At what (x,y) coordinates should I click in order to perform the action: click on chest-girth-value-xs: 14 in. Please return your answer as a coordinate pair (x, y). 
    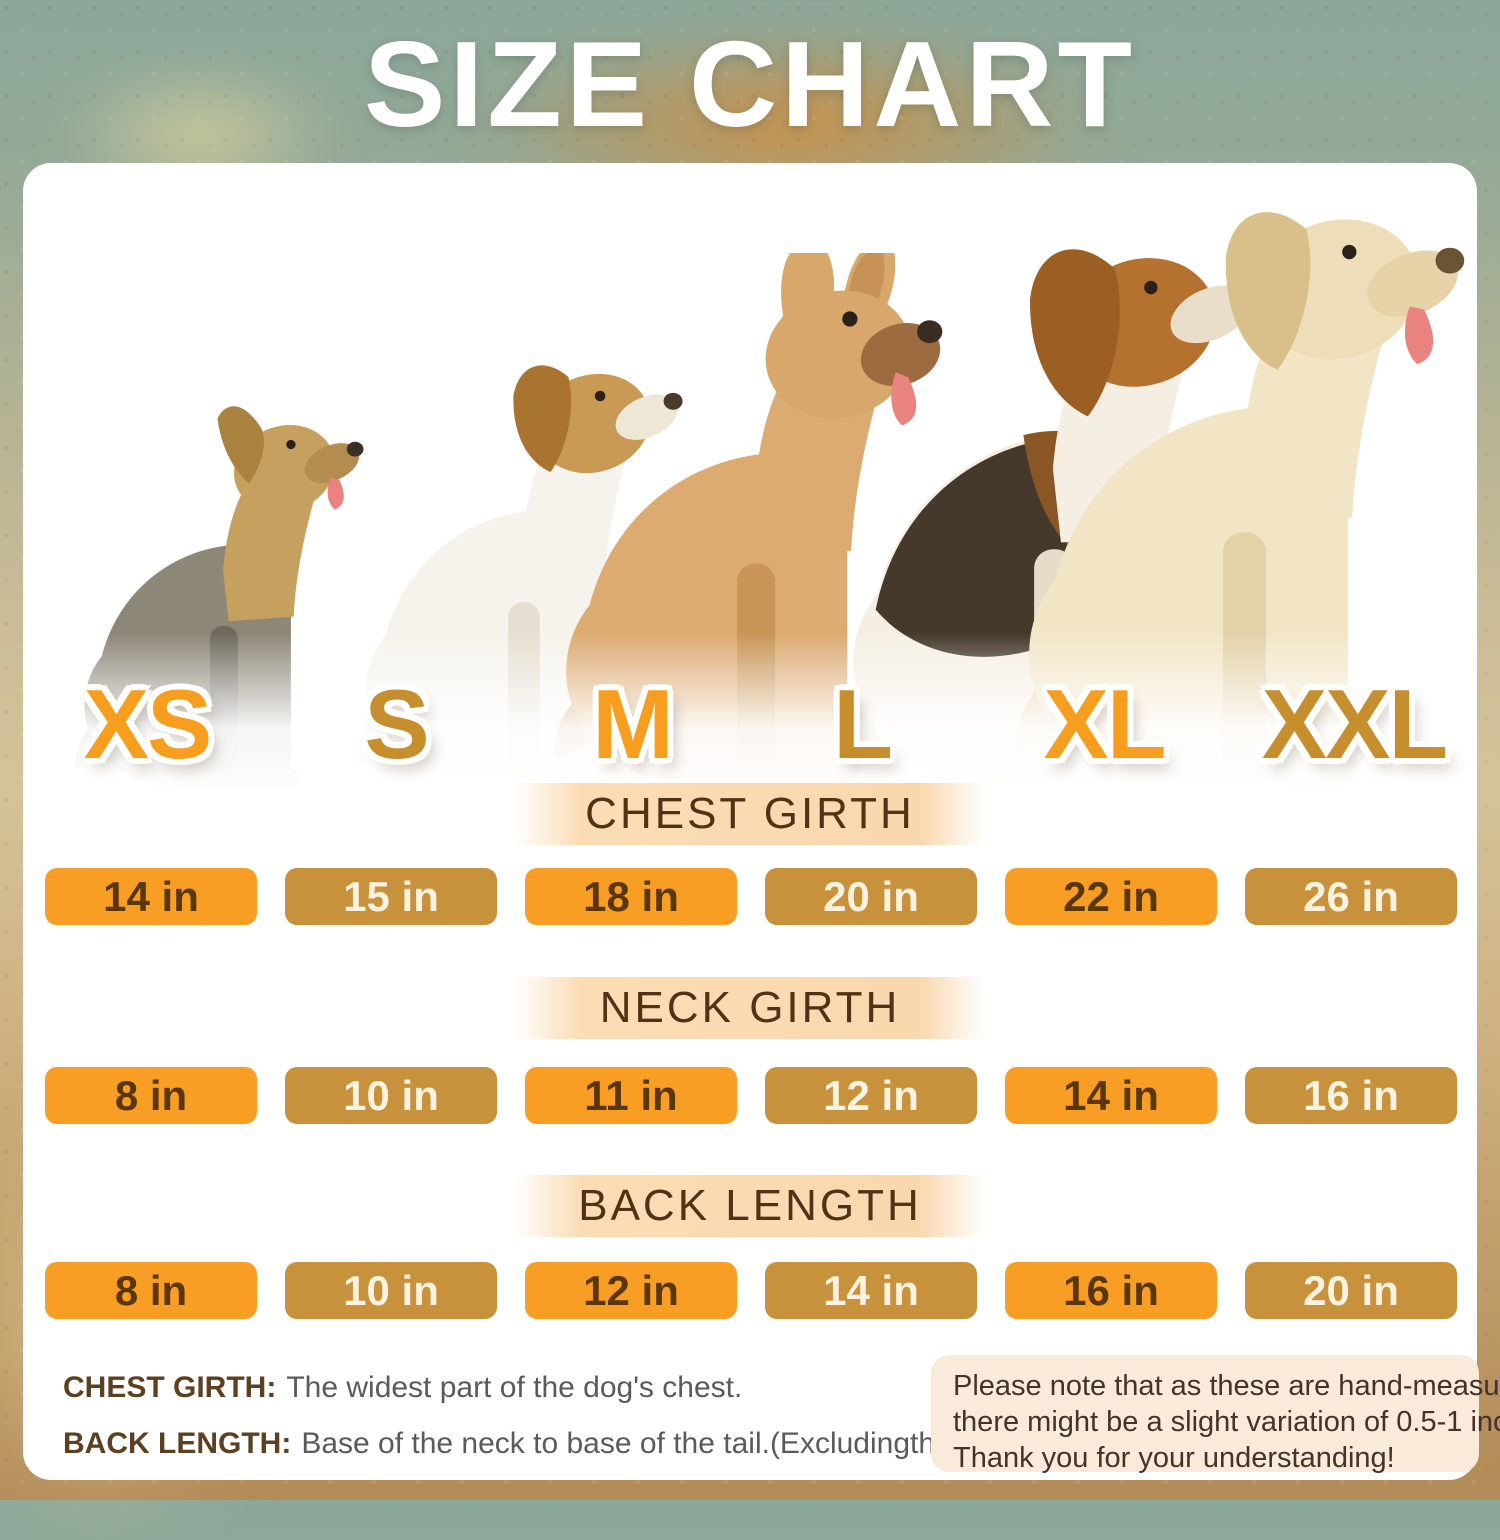
    Looking at the image, I should click on (151, 896).